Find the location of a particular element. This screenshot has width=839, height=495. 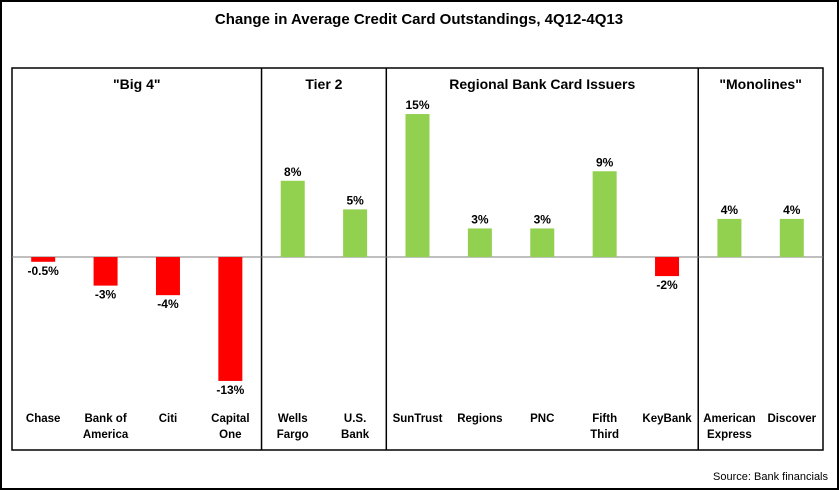

category-label: Express is located at coordinates (729, 435).